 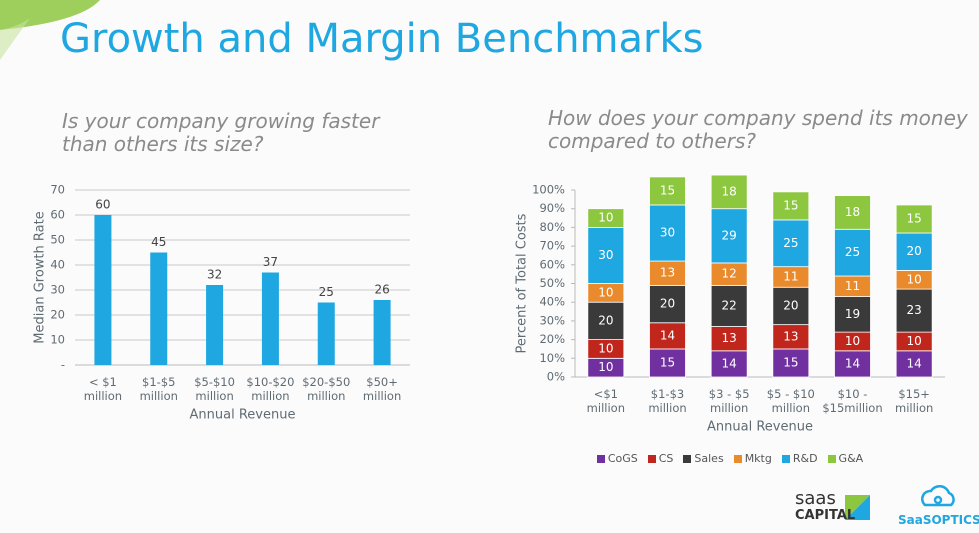 What do you see at coordinates (605, 401) in the screenshot?
I see `x-tick-label: <$1 million` at bounding box center [605, 401].